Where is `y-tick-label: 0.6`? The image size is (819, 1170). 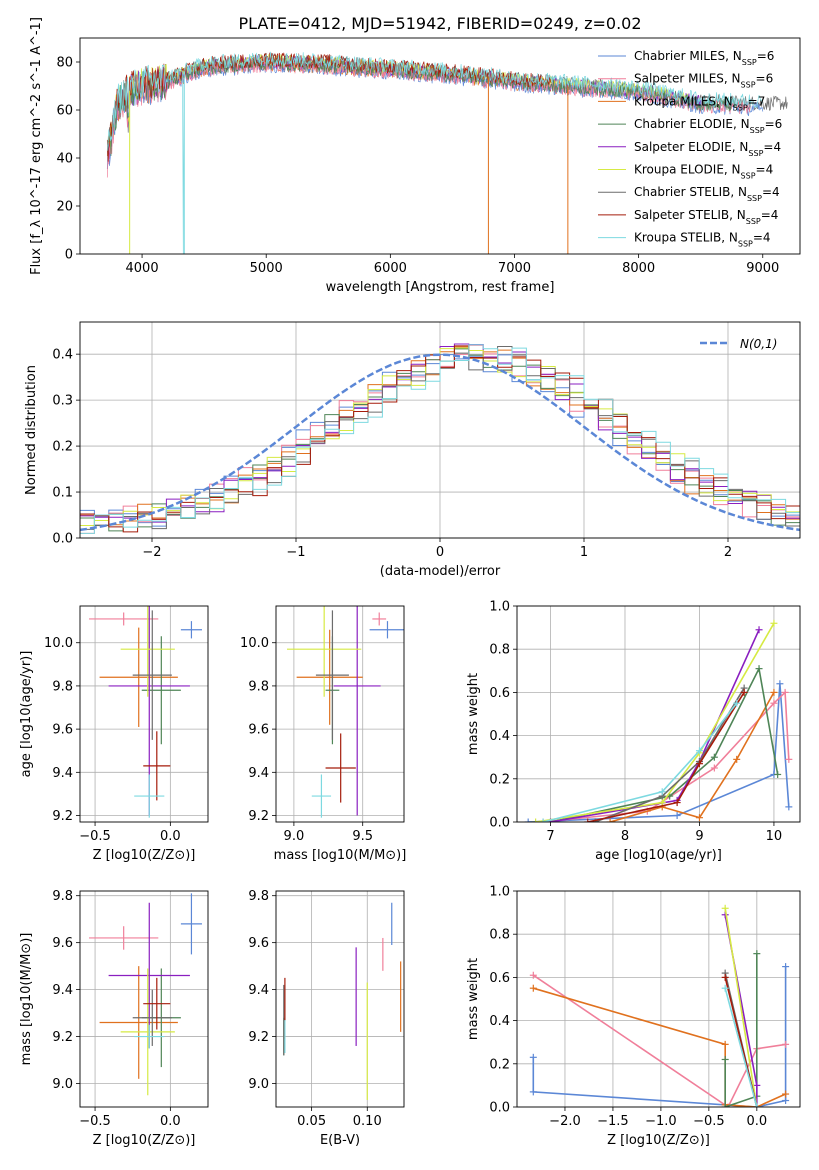
y-tick-label: 0.6 is located at coordinates (499, 978).